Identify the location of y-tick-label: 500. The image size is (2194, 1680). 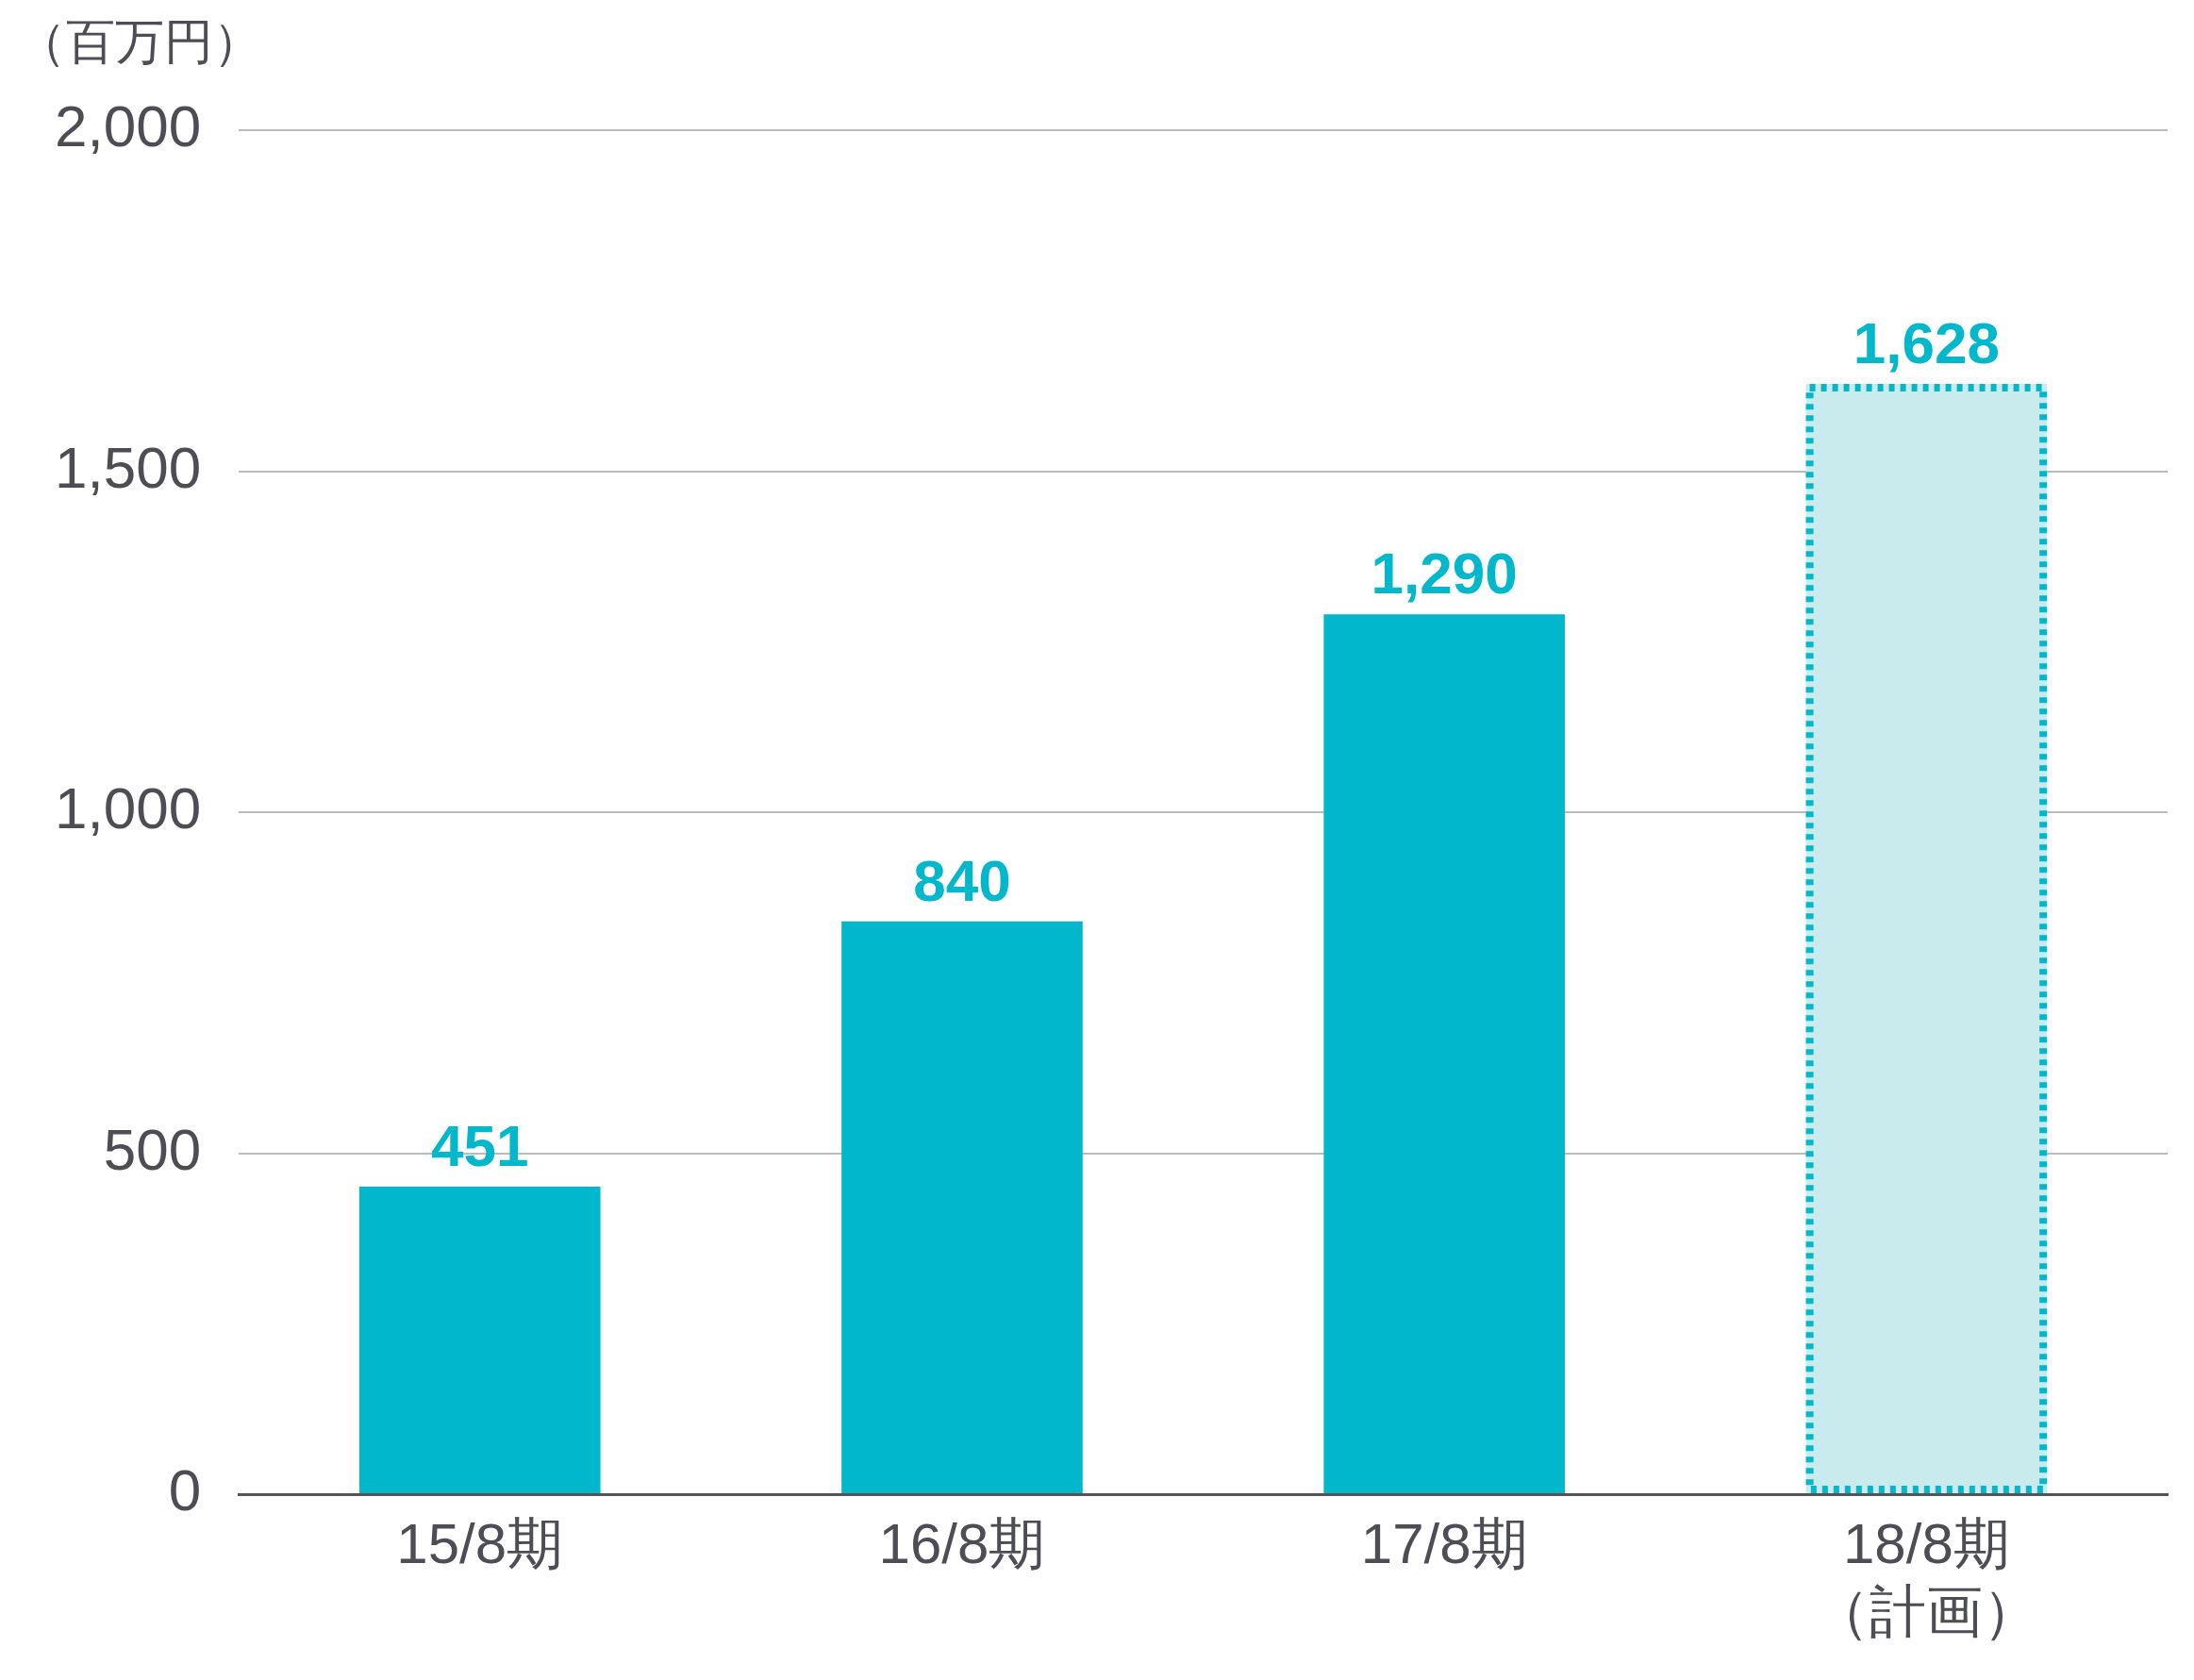
(152, 1149).